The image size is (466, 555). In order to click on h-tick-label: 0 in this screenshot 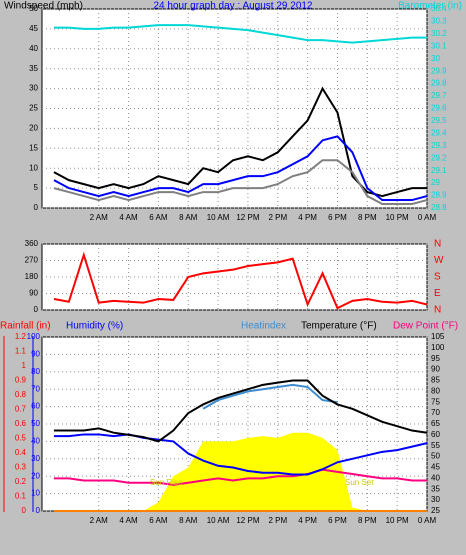, I will do `click(38, 510)`.